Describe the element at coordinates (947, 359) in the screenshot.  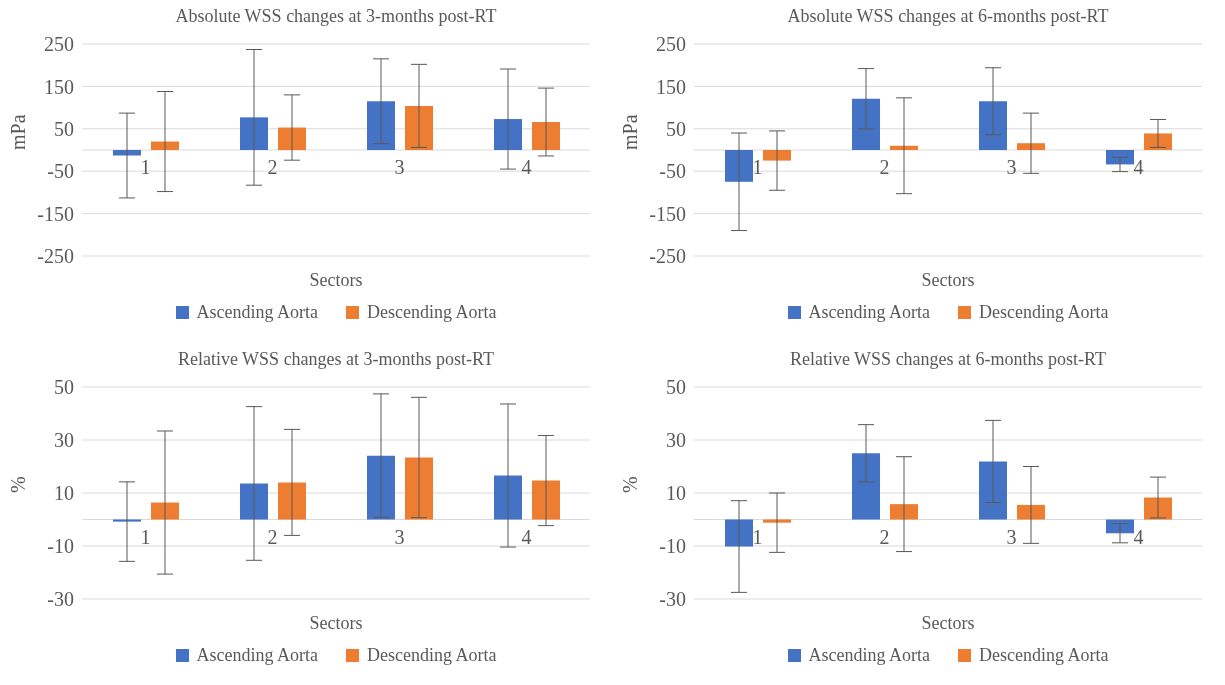
I see `chart-title: Relative WSS changes at 6-months post-RT` at that location.